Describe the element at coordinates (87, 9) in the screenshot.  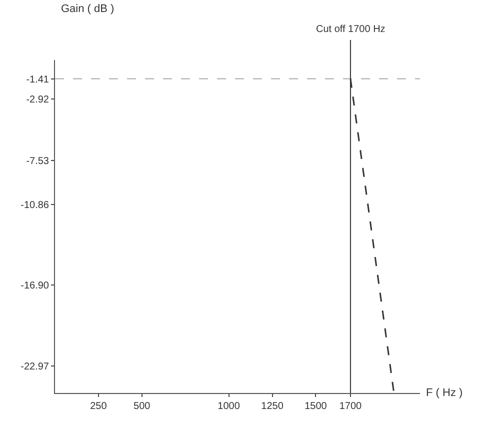
I see `y-axis-title: Gain ( dB )` at that location.